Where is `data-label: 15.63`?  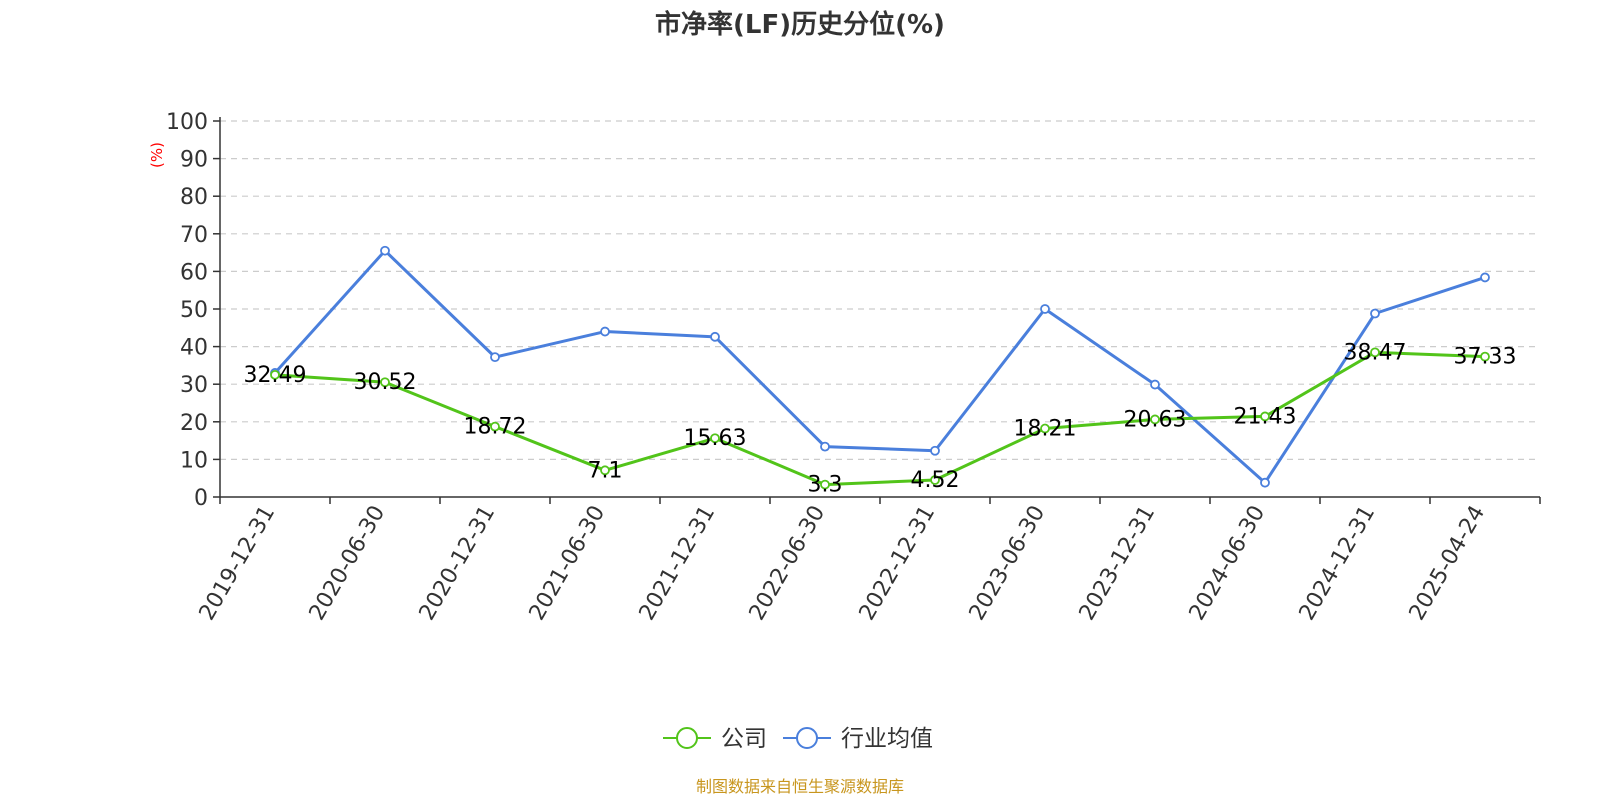
data-label: 15.63 is located at coordinates (715, 438).